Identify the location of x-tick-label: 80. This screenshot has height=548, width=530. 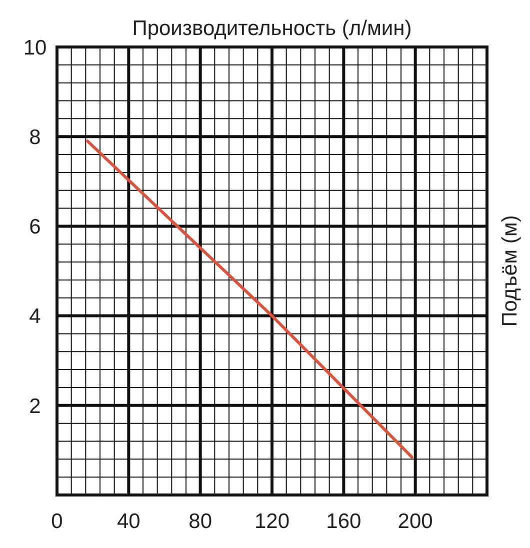
(200, 521).